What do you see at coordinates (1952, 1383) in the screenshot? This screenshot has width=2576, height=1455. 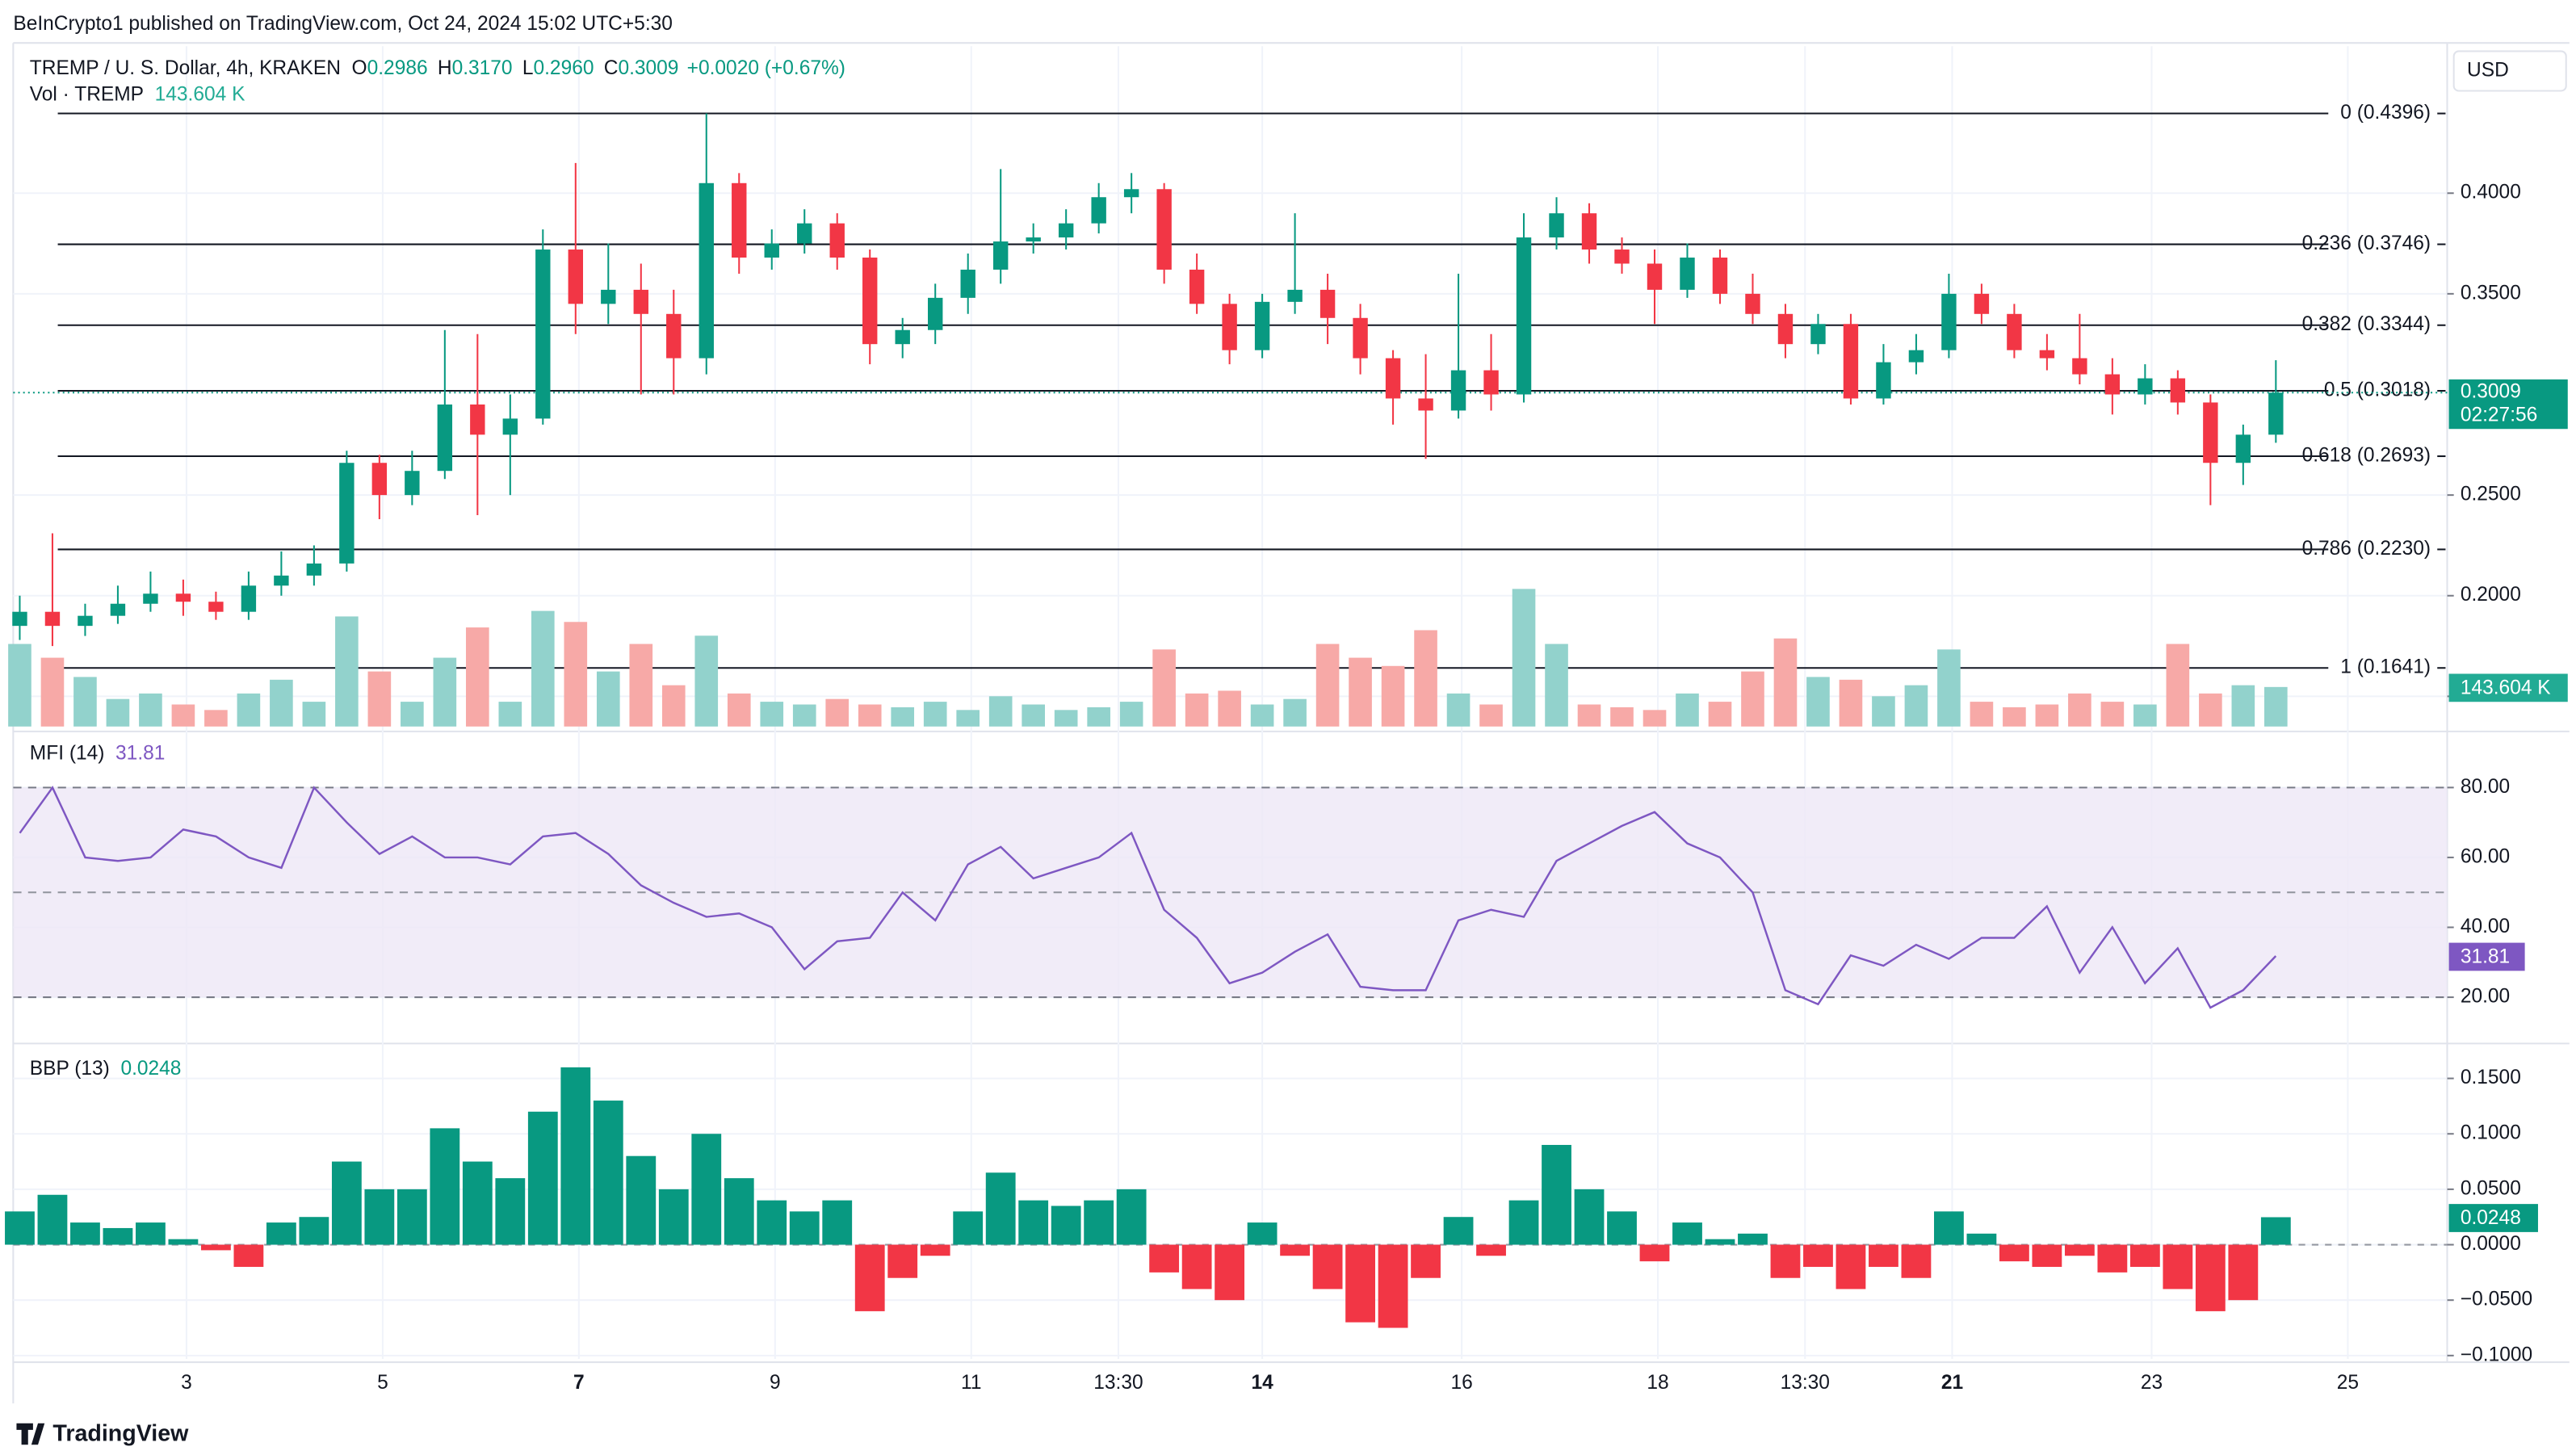 I see `x-tick-label: 21` at bounding box center [1952, 1383].